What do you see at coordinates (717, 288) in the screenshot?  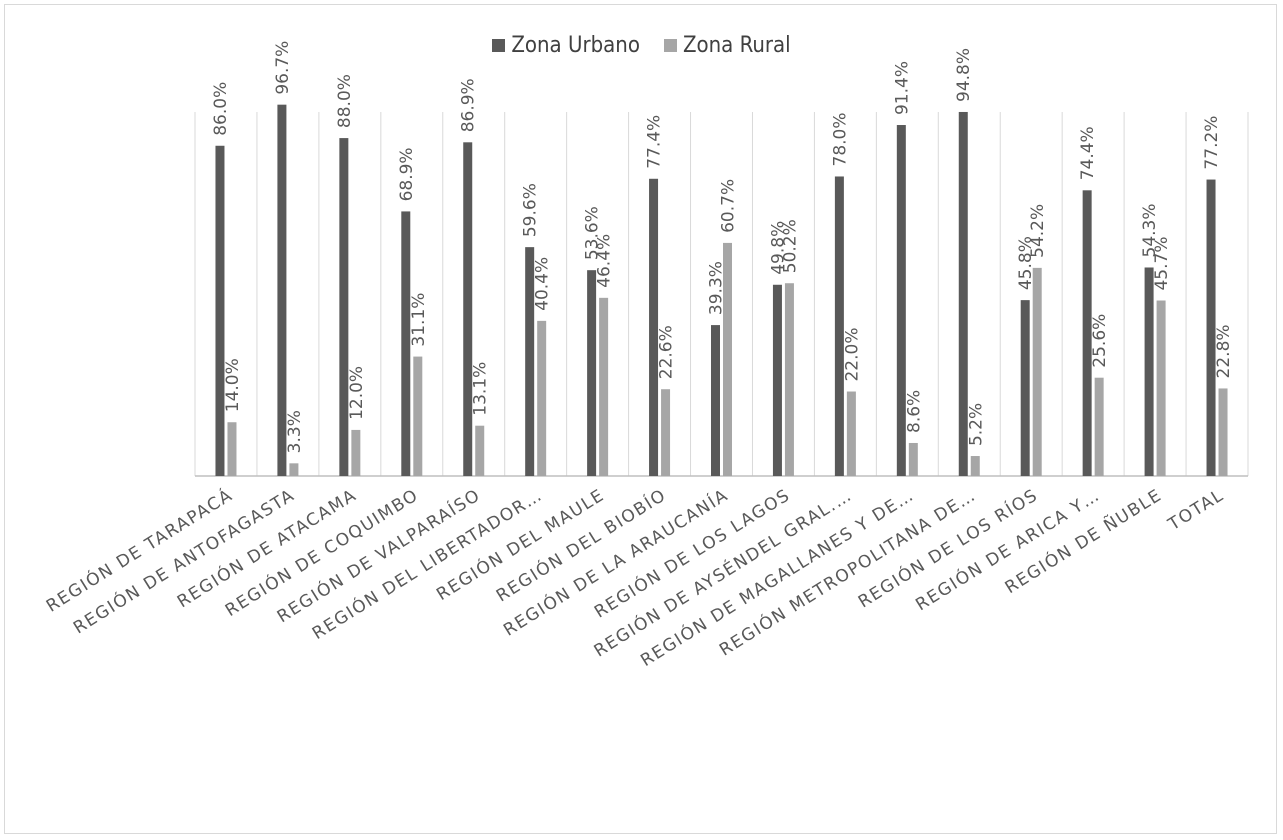 I see `data-label-urbano: 39.3%` at bounding box center [717, 288].